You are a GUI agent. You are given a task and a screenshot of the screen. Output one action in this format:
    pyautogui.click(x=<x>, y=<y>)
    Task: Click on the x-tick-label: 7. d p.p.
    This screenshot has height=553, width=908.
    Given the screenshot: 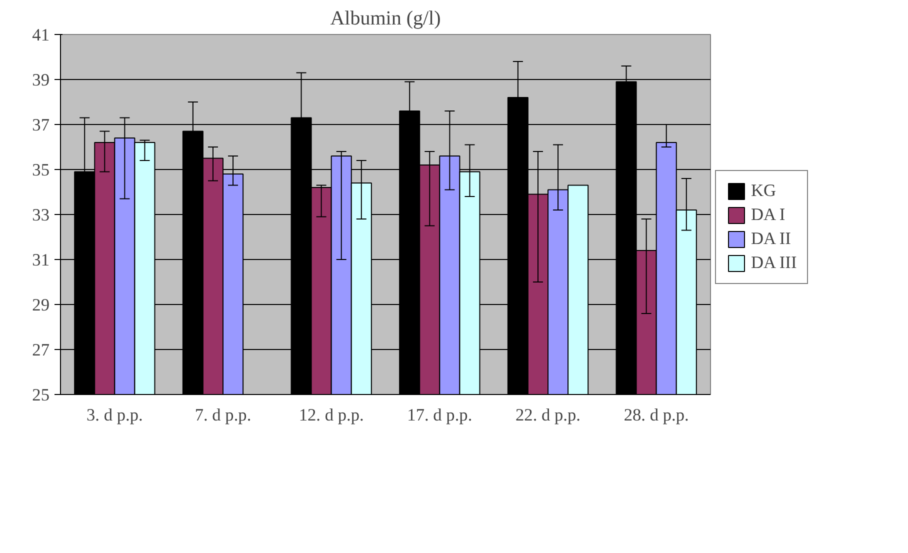 What is the action you would take?
    pyautogui.click(x=223, y=415)
    